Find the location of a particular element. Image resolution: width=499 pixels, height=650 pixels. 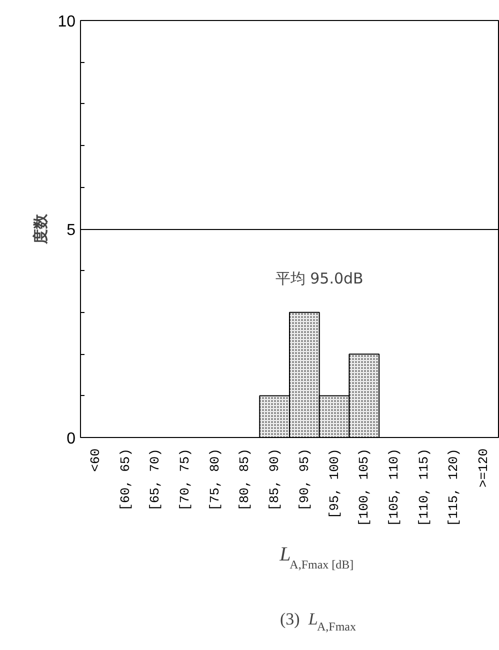

y-axis-title: 度数 is located at coordinates (41, 229).